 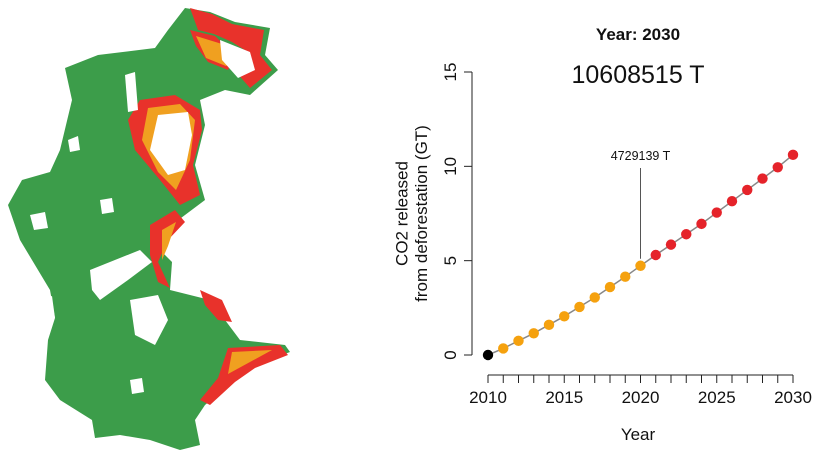 What do you see at coordinates (564, 397) in the screenshot?
I see `x-tick-label: 2015` at bounding box center [564, 397].